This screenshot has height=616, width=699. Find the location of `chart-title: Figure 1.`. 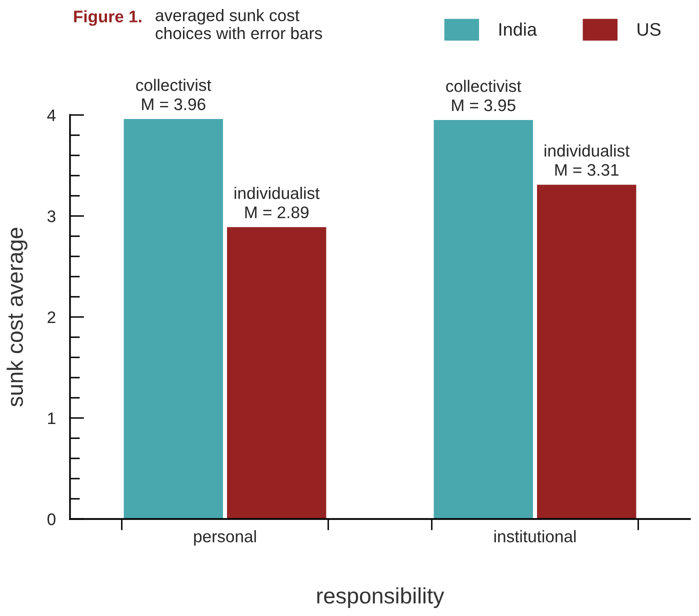

chart-title: Figure 1. is located at coordinates (108, 18).